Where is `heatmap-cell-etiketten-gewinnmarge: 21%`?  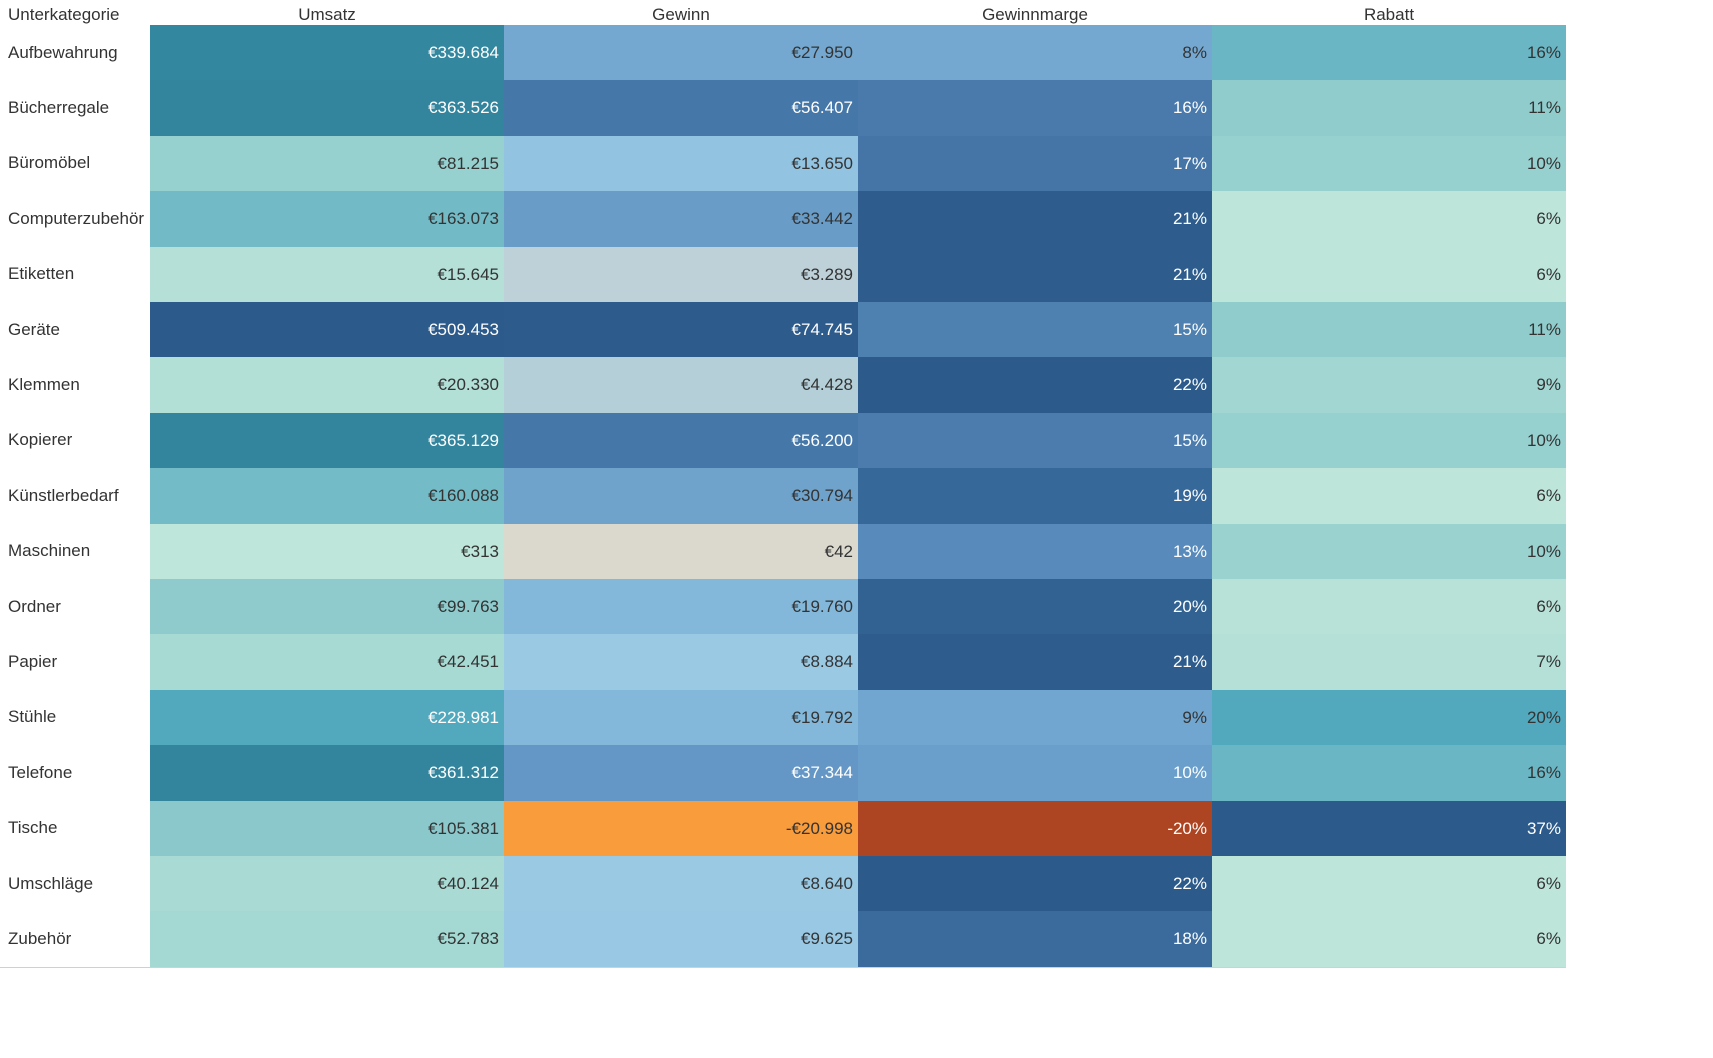 heatmap-cell-etiketten-gewinnmarge: 21% is located at coordinates (1035, 274).